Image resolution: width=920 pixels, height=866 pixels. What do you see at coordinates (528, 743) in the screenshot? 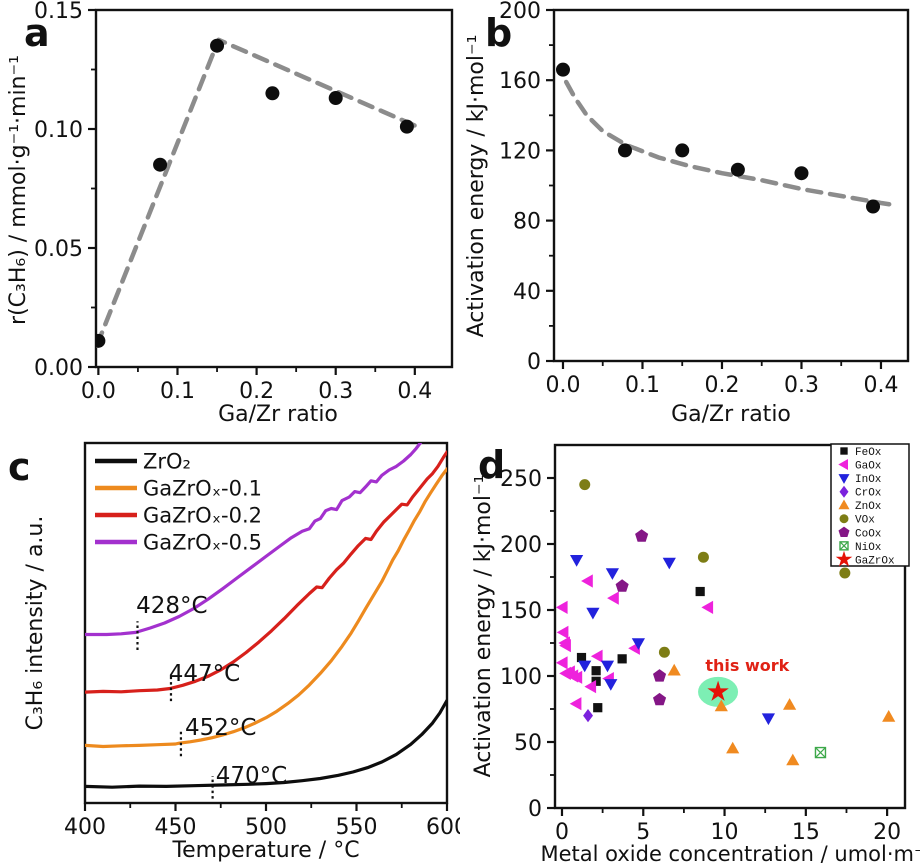
I see `svg-text: 50` at bounding box center [528, 743].